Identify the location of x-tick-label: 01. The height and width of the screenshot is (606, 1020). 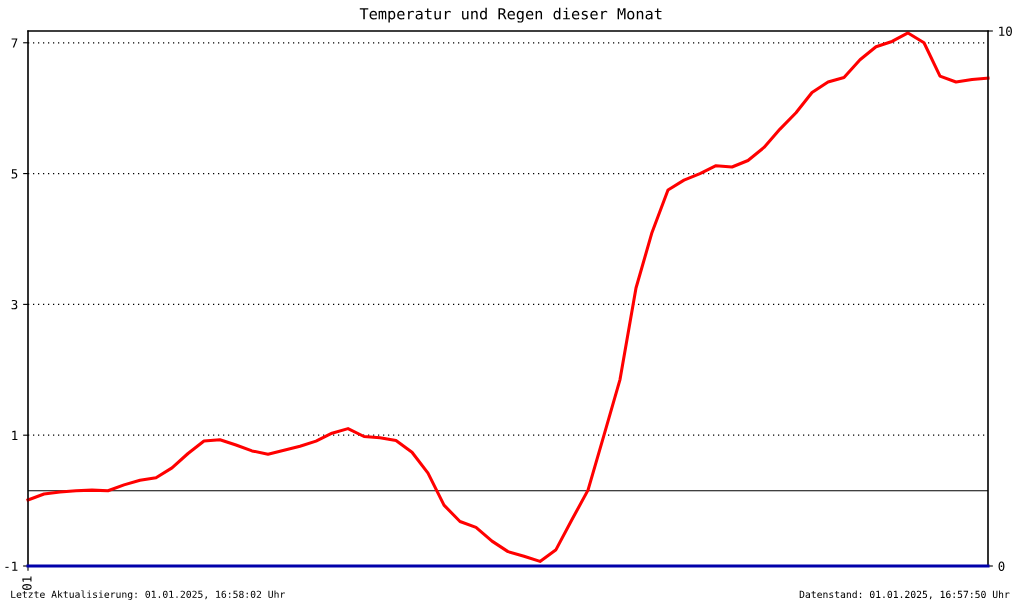
(27, 583).